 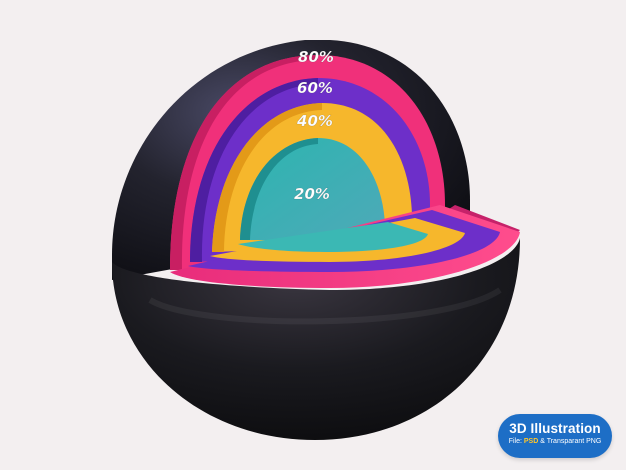 I want to click on label-20: 20%, so click(x=312, y=194).